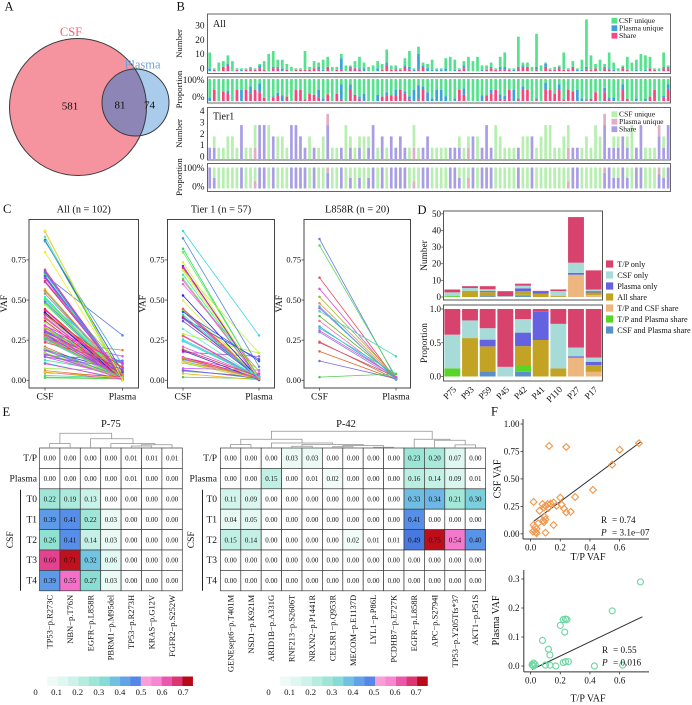  Describe the element at coordinates (648, 308) in the screenshot. I see `svg-text: T/P and CSF share` at that location.